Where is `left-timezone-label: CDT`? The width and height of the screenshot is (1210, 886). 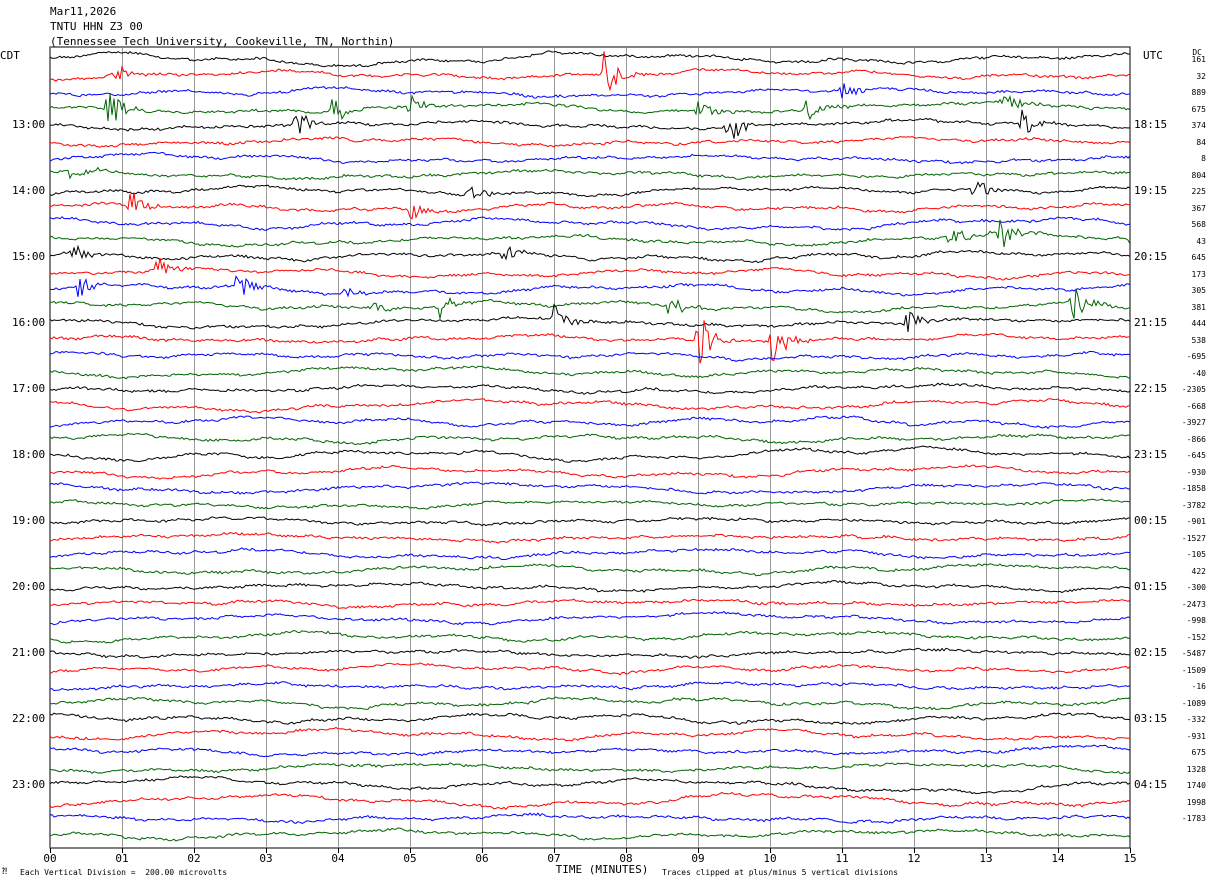
left-timezone-label: CDT is located at coordinates (10, 55).